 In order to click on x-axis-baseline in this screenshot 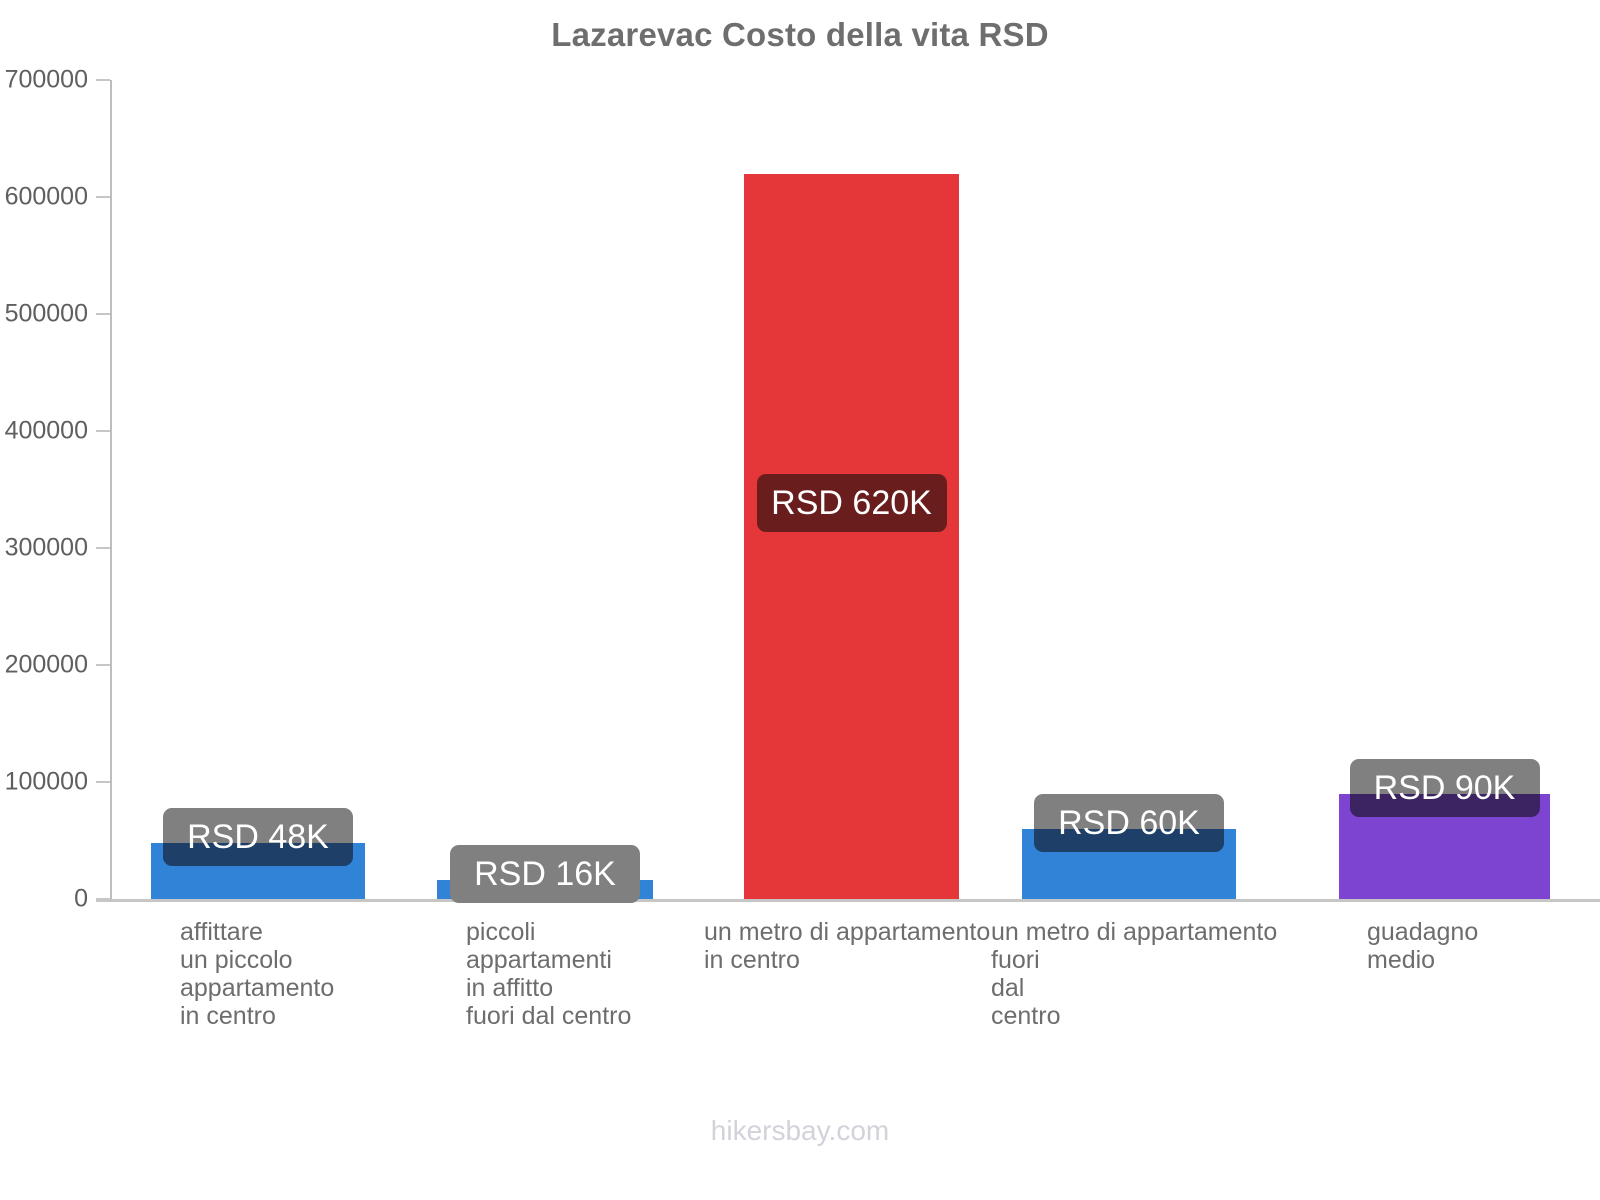, I will do `click(848, 900)`.